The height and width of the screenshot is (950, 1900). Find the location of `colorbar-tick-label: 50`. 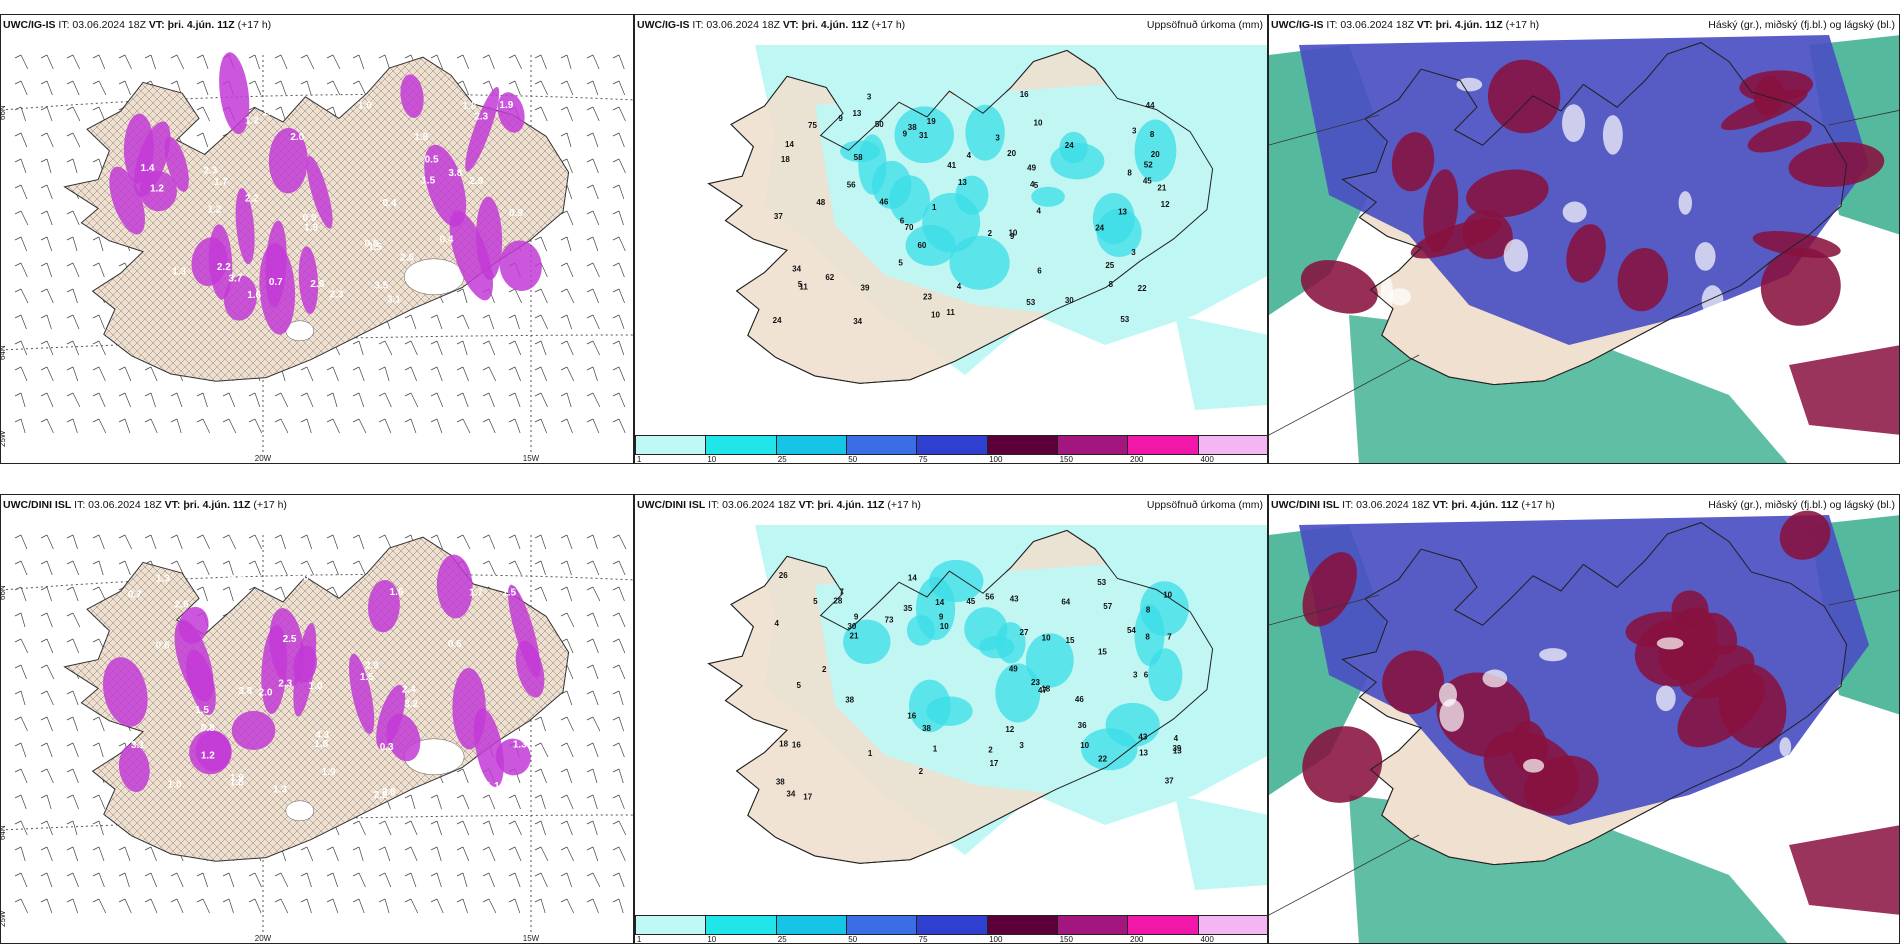

colorbar-tick-label: 50 is located at coordinates (853, 459).